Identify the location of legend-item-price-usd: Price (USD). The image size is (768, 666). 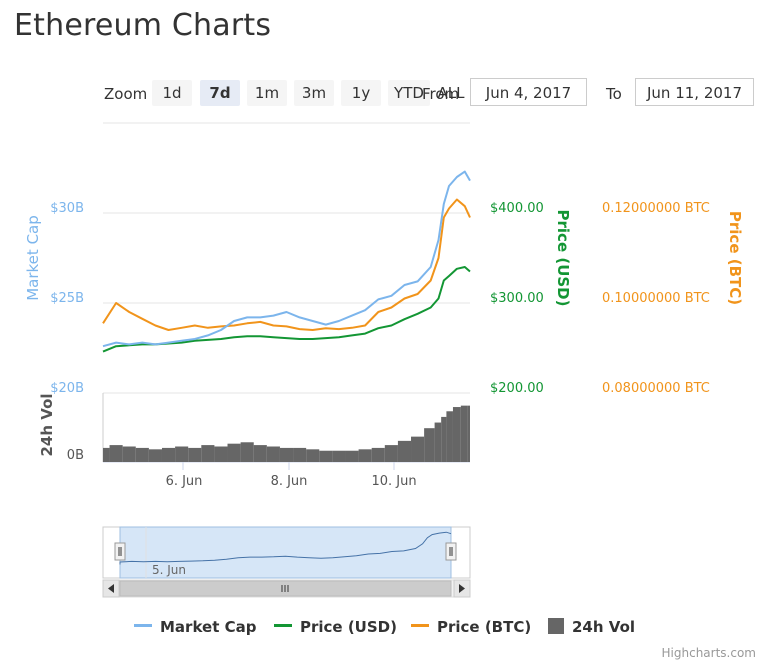
(335, 627).